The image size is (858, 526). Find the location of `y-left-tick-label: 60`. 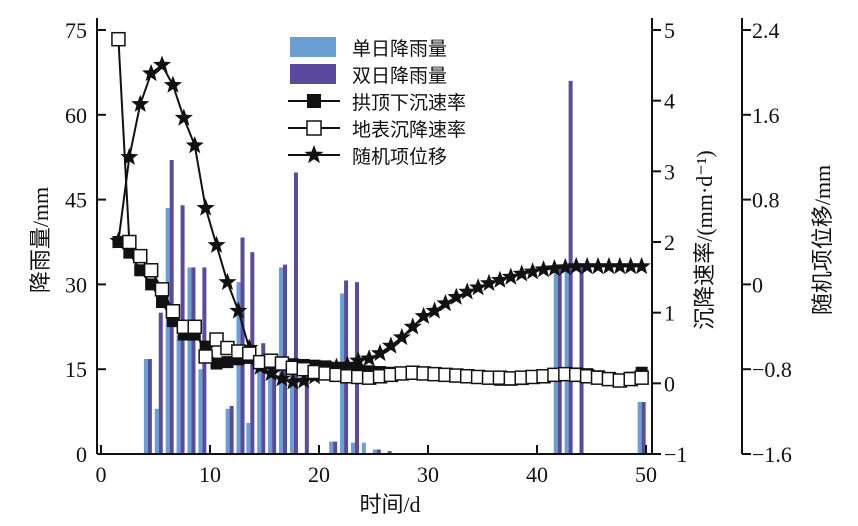

y-left-tick-label: 60 is located at coordinates (76, 115).